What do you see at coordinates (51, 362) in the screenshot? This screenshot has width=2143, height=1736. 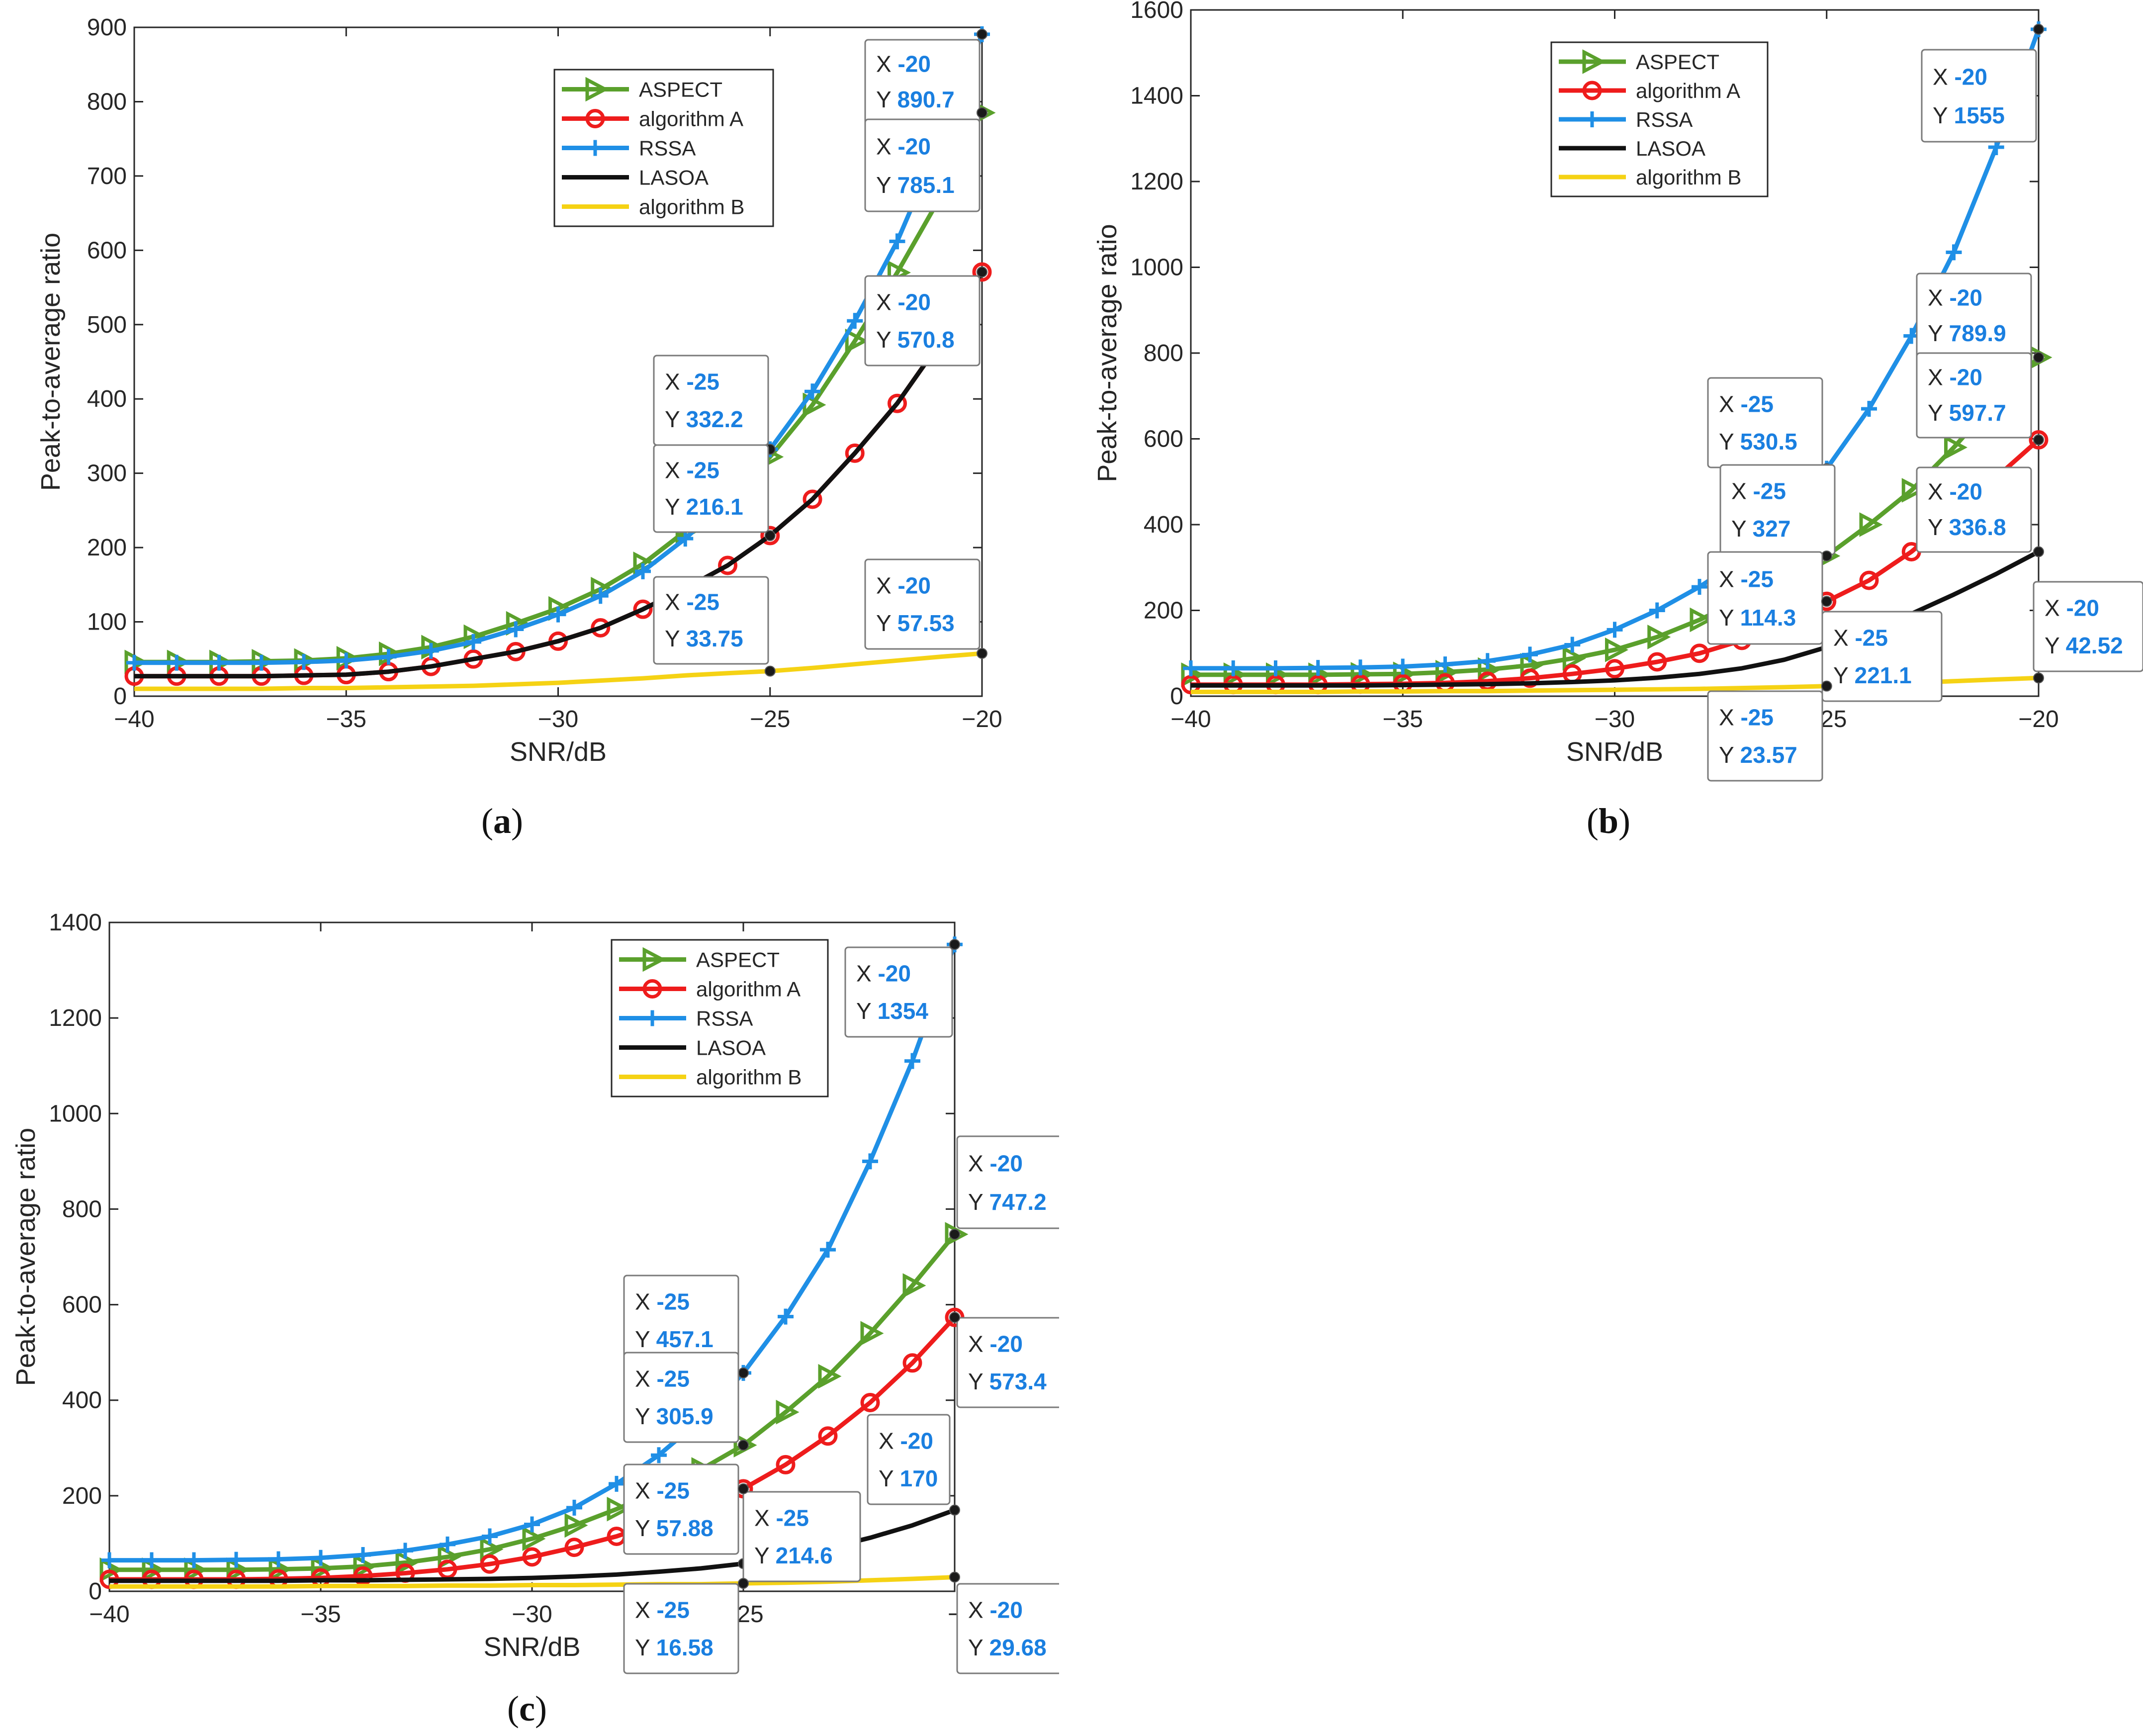 I see `y-axis-label-0: Peak-to-average ratio` at bounding box center [51, 362].